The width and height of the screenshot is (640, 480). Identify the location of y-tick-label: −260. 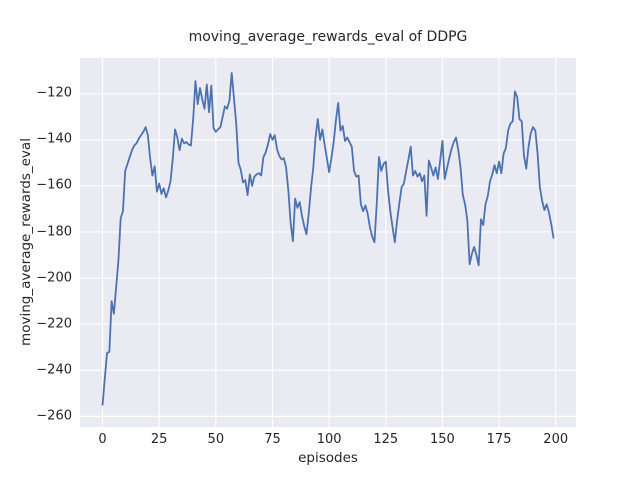
(54, 416).